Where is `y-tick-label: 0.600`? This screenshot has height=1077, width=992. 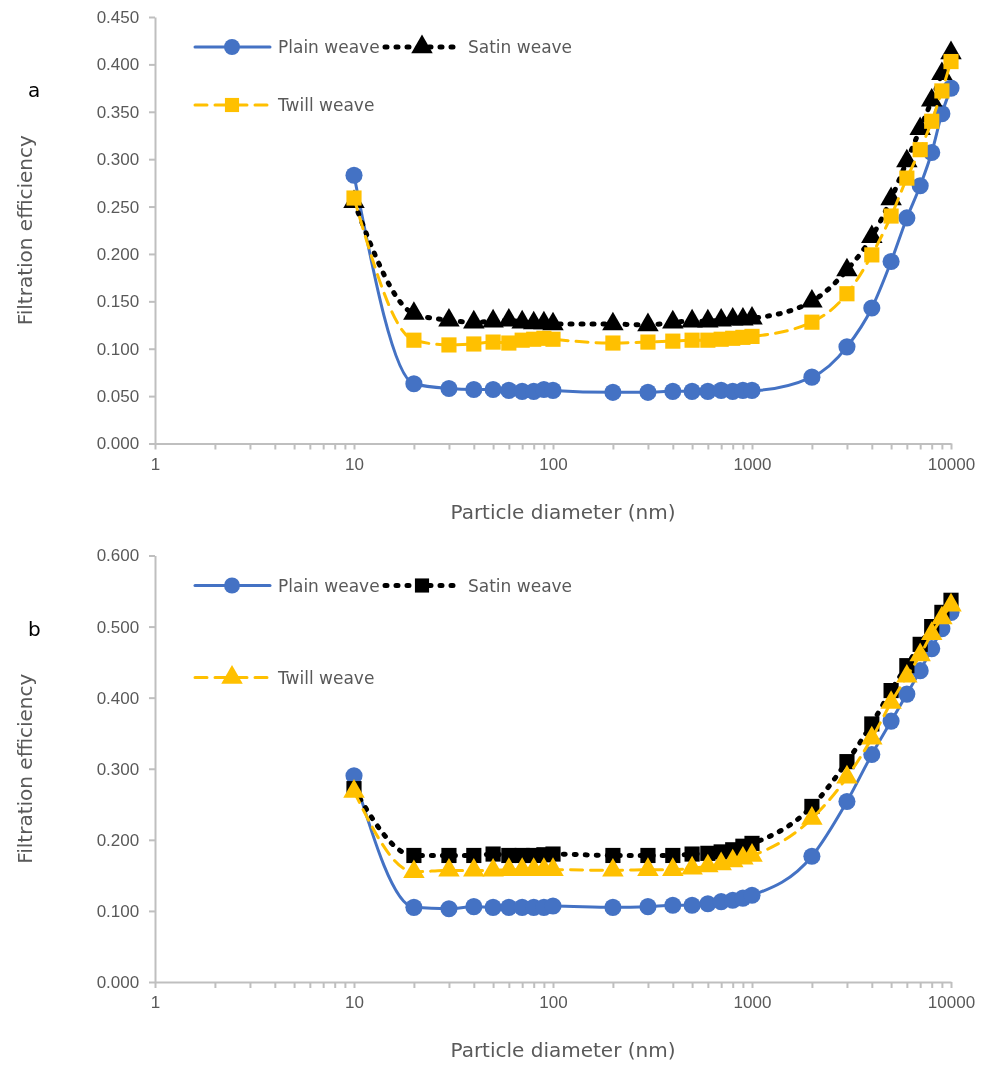
y-tick-label: 0.600 is located at coordinates (118, 556).